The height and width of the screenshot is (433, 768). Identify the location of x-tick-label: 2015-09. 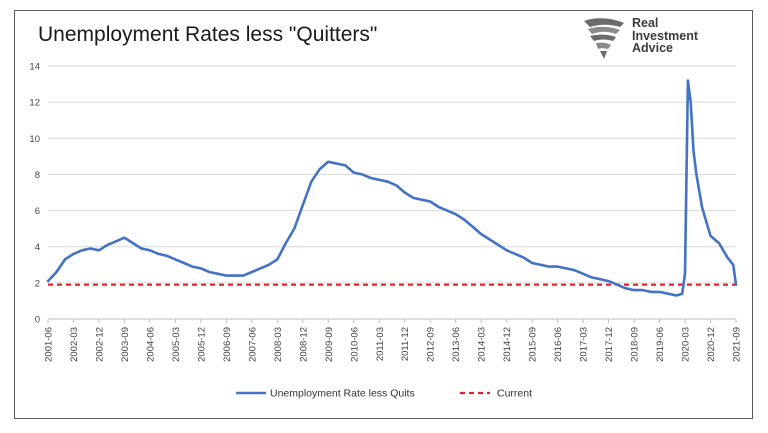
(533, 344).